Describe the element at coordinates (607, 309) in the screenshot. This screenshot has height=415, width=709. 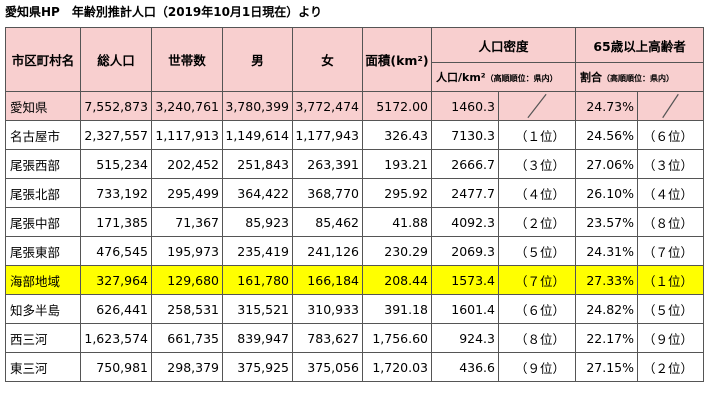
I see `cell-elderly-ratio: 24.82%` at that location.